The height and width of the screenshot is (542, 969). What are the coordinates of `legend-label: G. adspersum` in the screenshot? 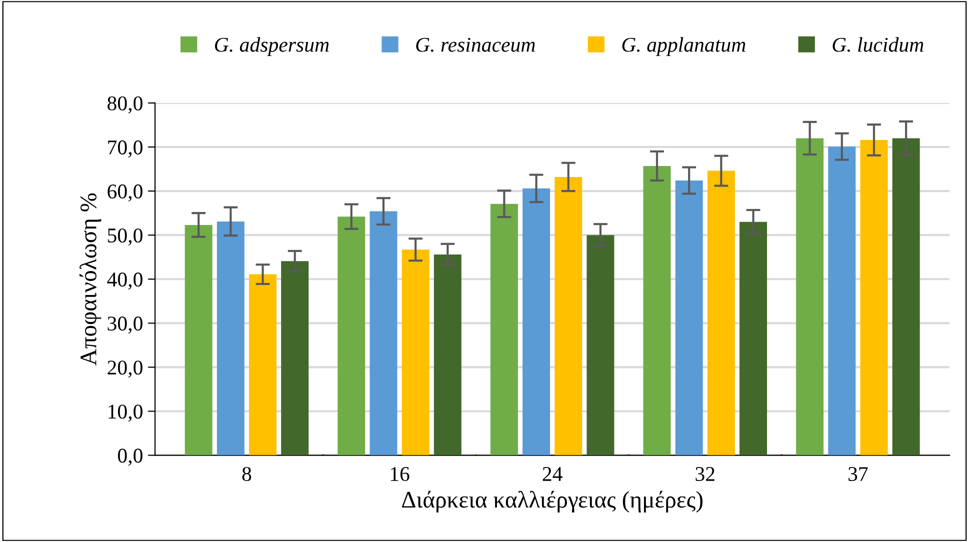 It's located at (271, 46).